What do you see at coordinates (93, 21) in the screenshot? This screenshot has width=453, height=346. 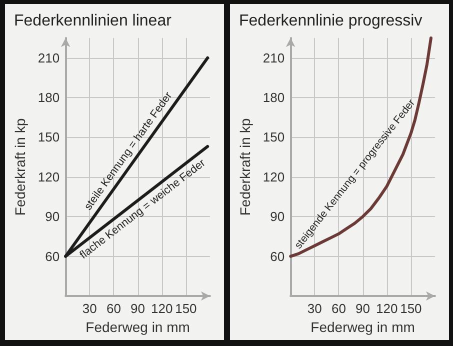 I see `chart-title: Federkennlinien linear` at bounding box center [93, 21].